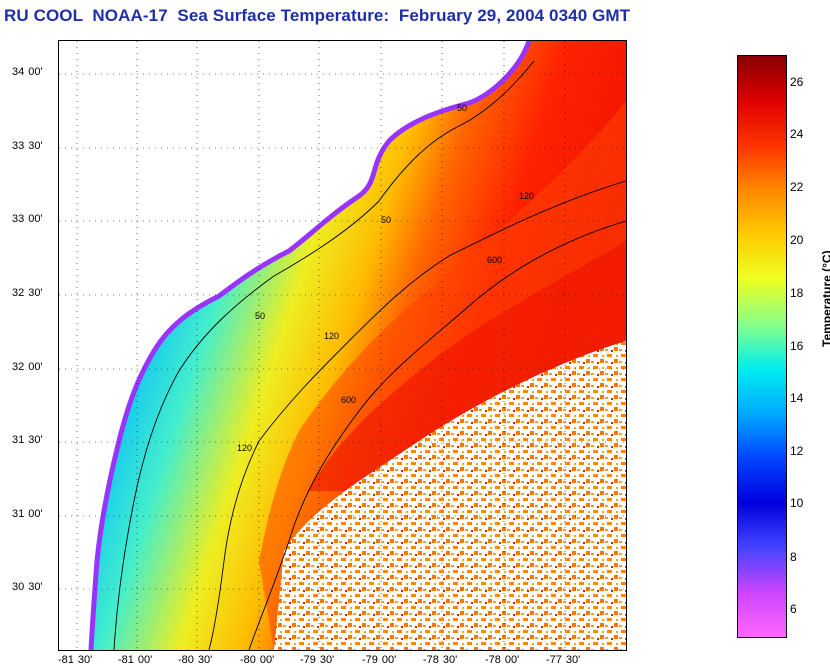 The image size is (830, 672). I want to click on colorbar-gradient, so click(762, 346).